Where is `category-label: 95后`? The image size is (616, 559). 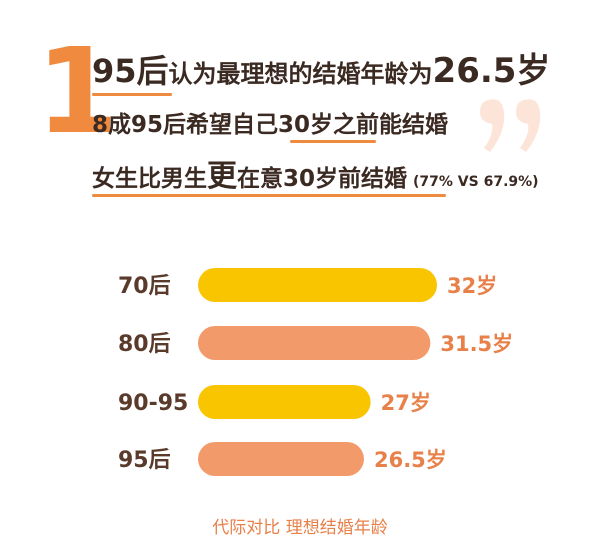 category-label: 95后 is located at coordinates (144, 460).